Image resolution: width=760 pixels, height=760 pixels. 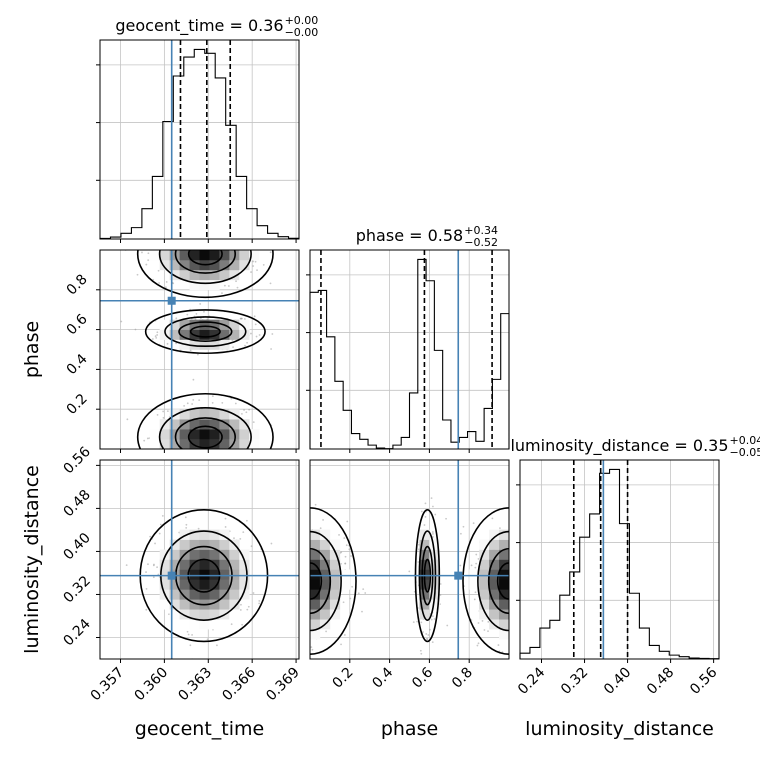 What do you see at coordinates (152, 685) in the screenshot?
I see `x-tick-label: 0.360` at bounding box center [152, 685].